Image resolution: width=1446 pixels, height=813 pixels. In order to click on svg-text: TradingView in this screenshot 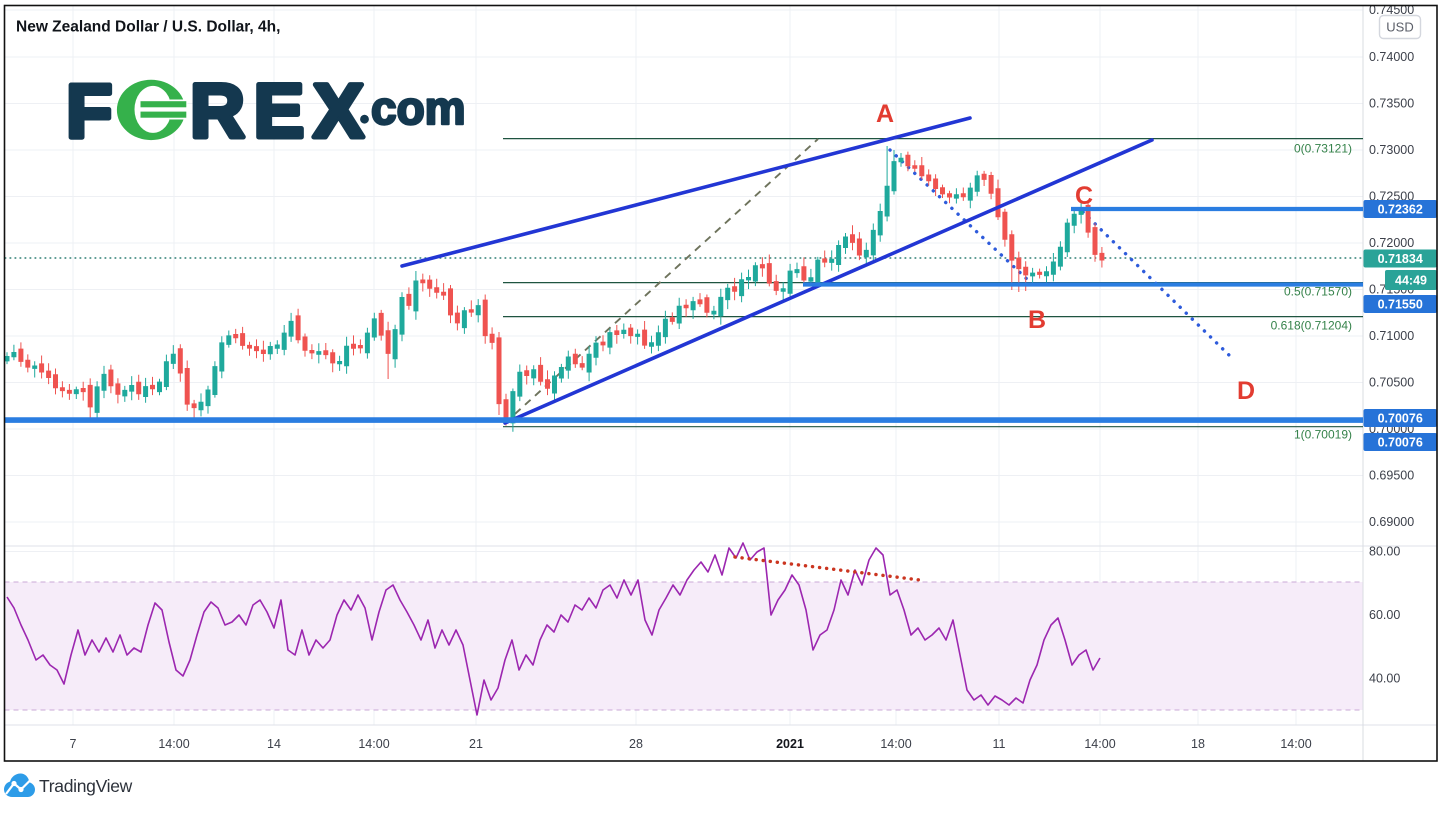, I will do `click(86, 786)`.